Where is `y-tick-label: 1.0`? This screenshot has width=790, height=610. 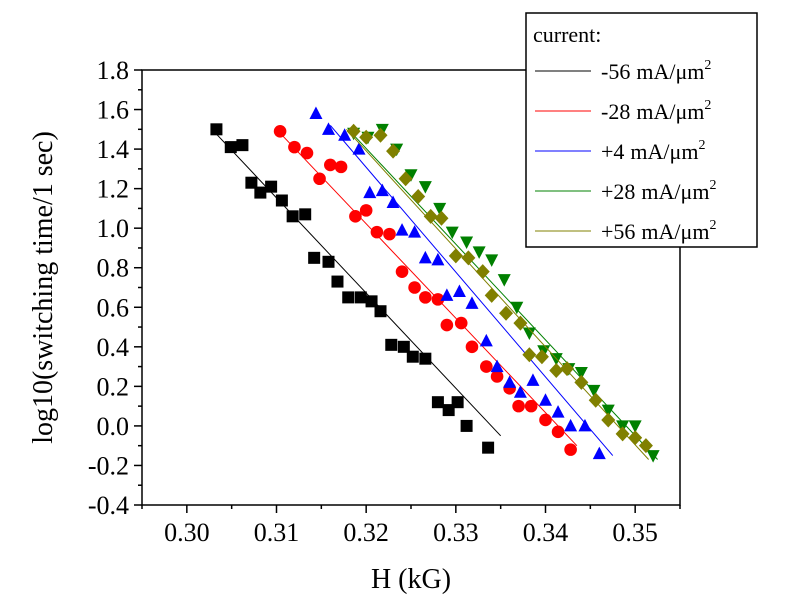 y-tick-label: 1.0 is located at coordinates (113, 228).